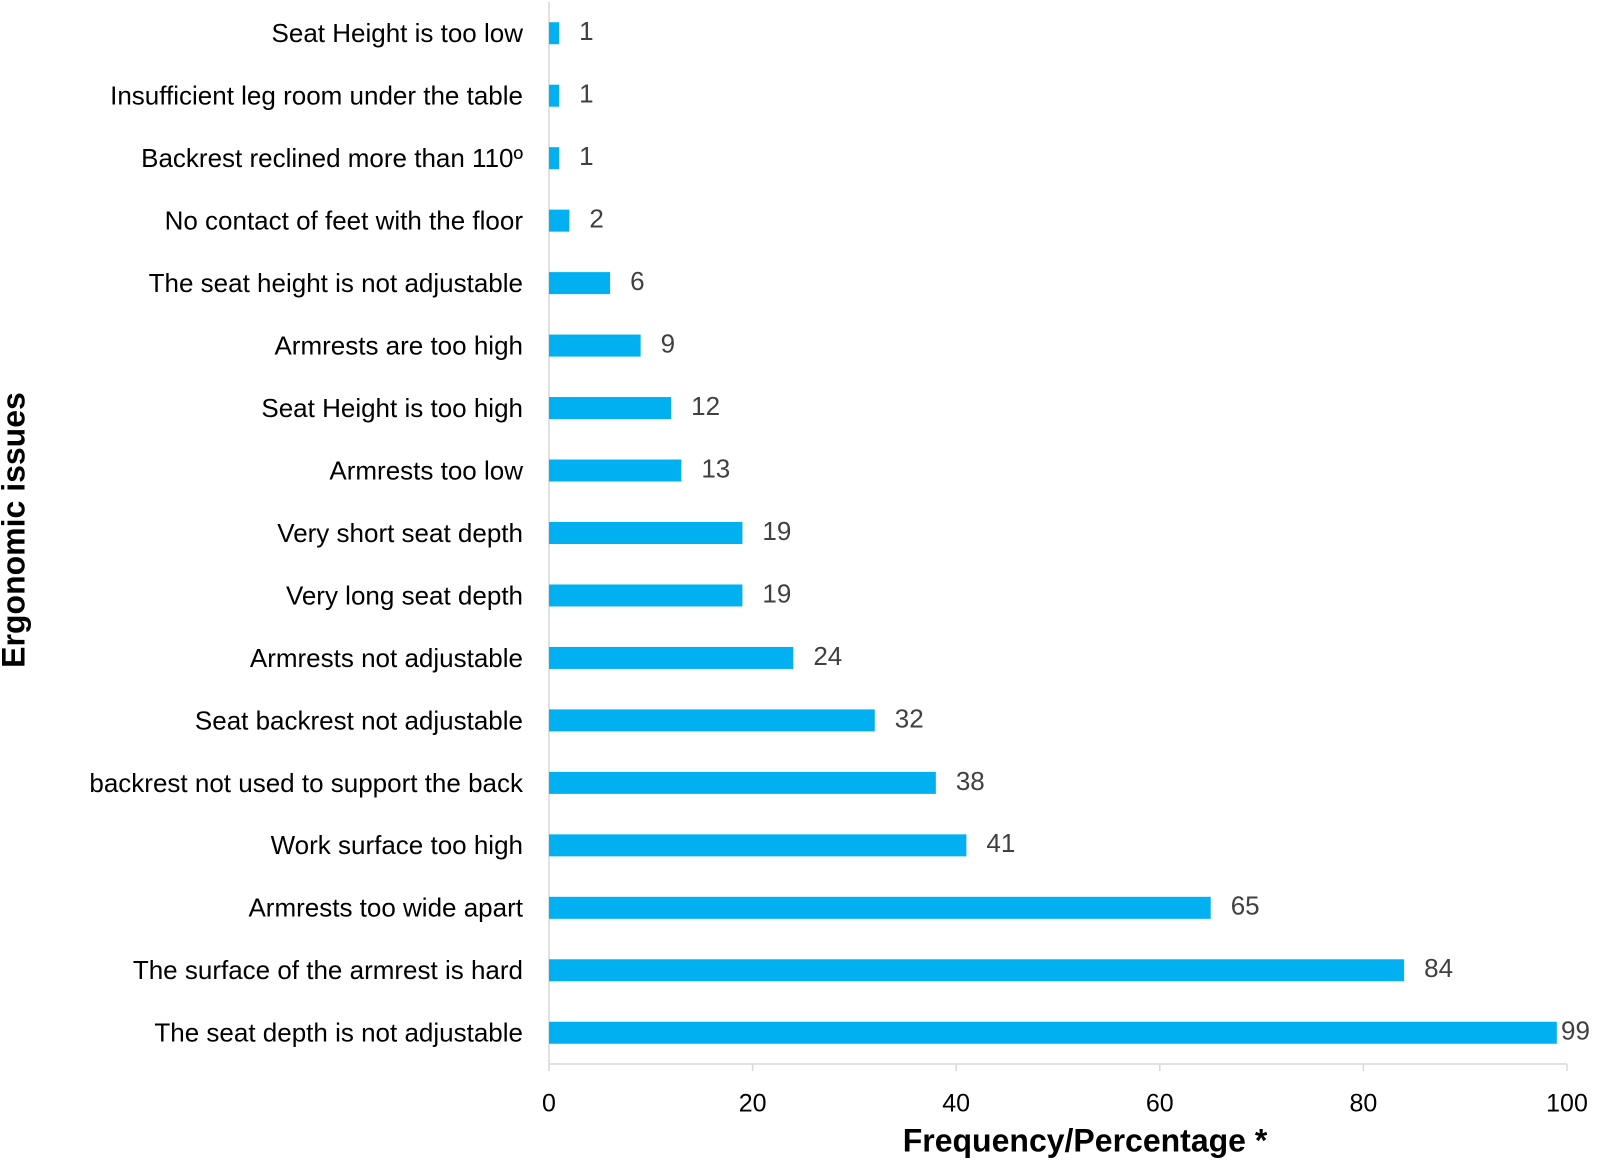 This screenshot has height=1163, width=1600. What do you see at coordinates (909, 718) in the screenshot?
I see `value-label: 32` at bounding box center [909, 718].